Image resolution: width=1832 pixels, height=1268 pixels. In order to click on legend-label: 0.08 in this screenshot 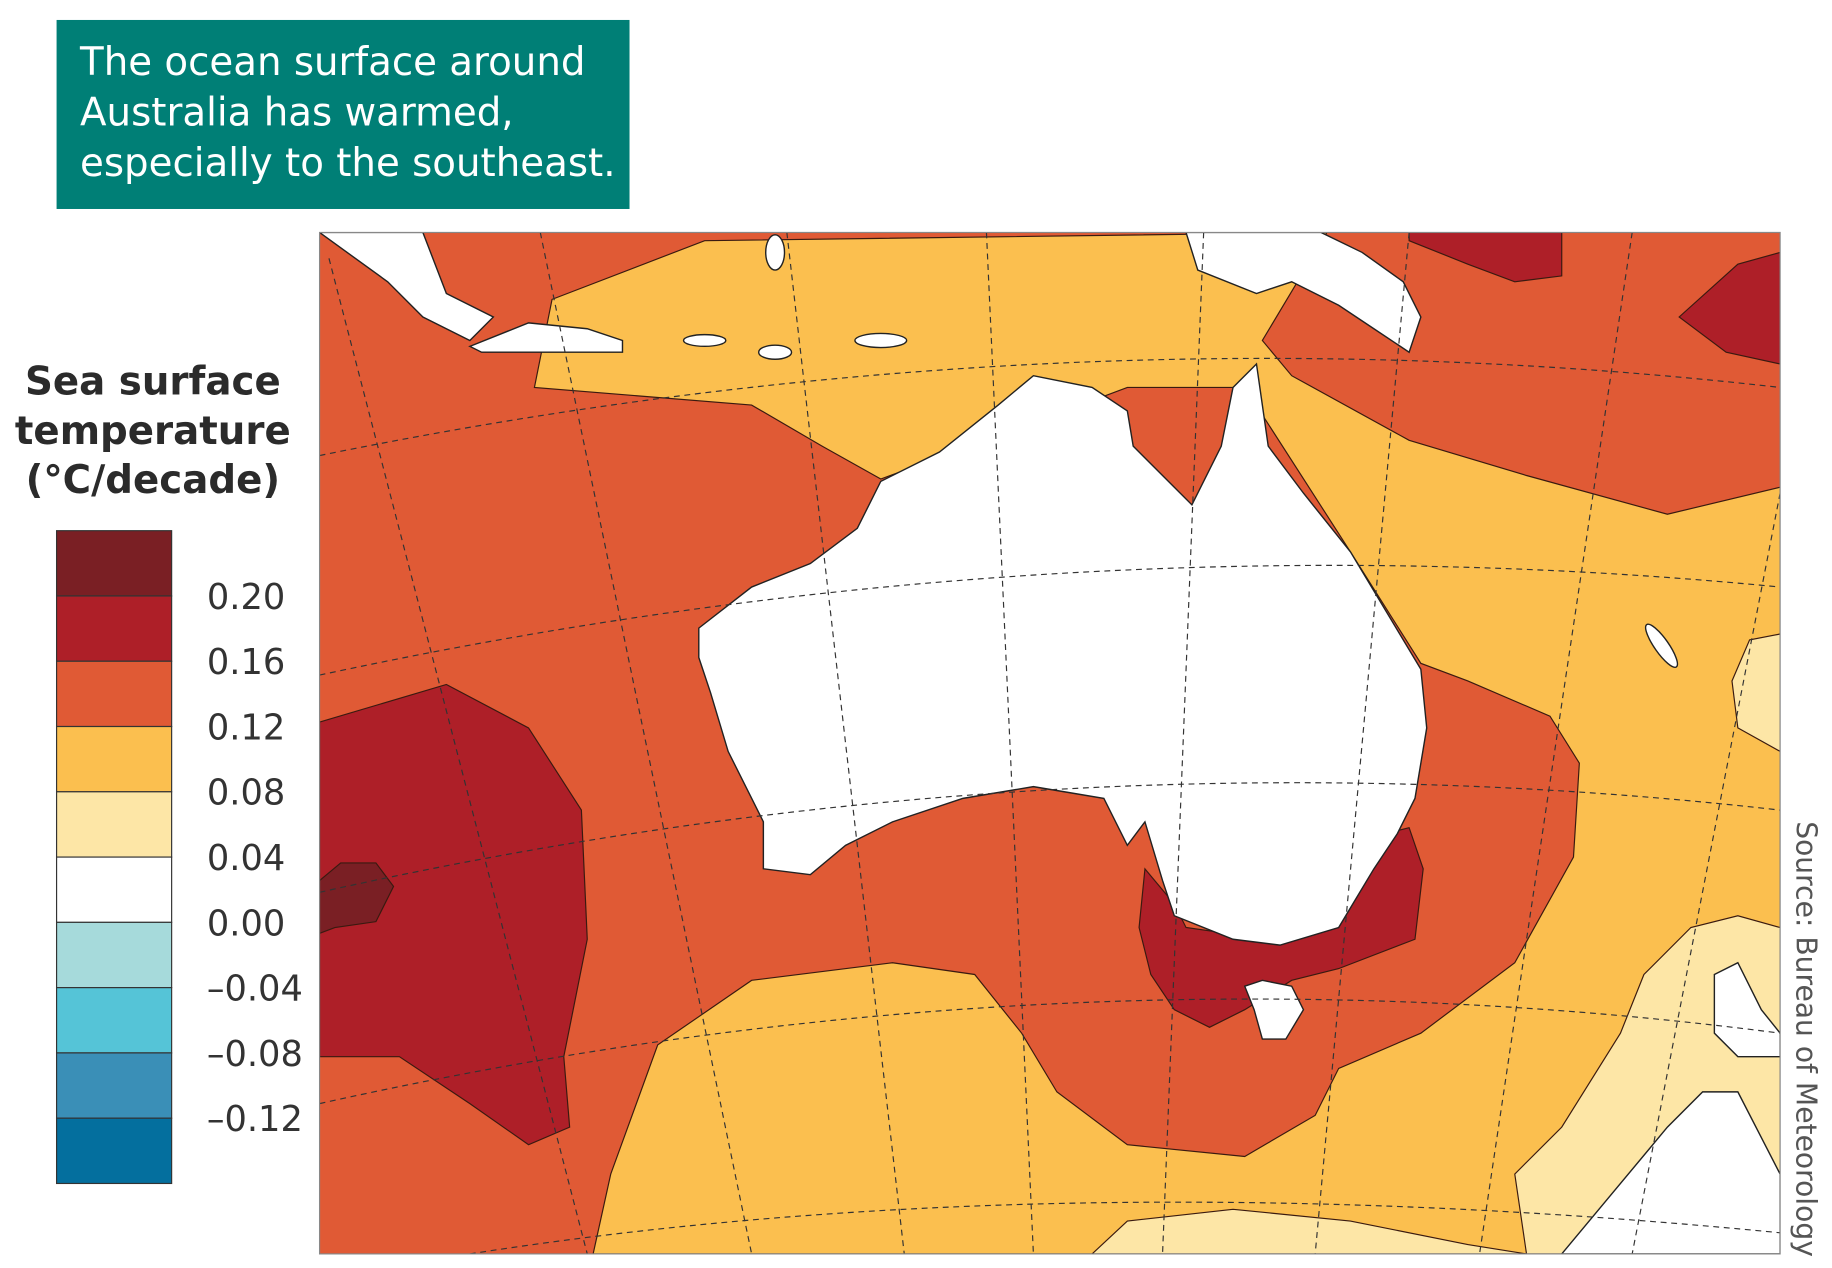, I will do `click(246, 793)`.